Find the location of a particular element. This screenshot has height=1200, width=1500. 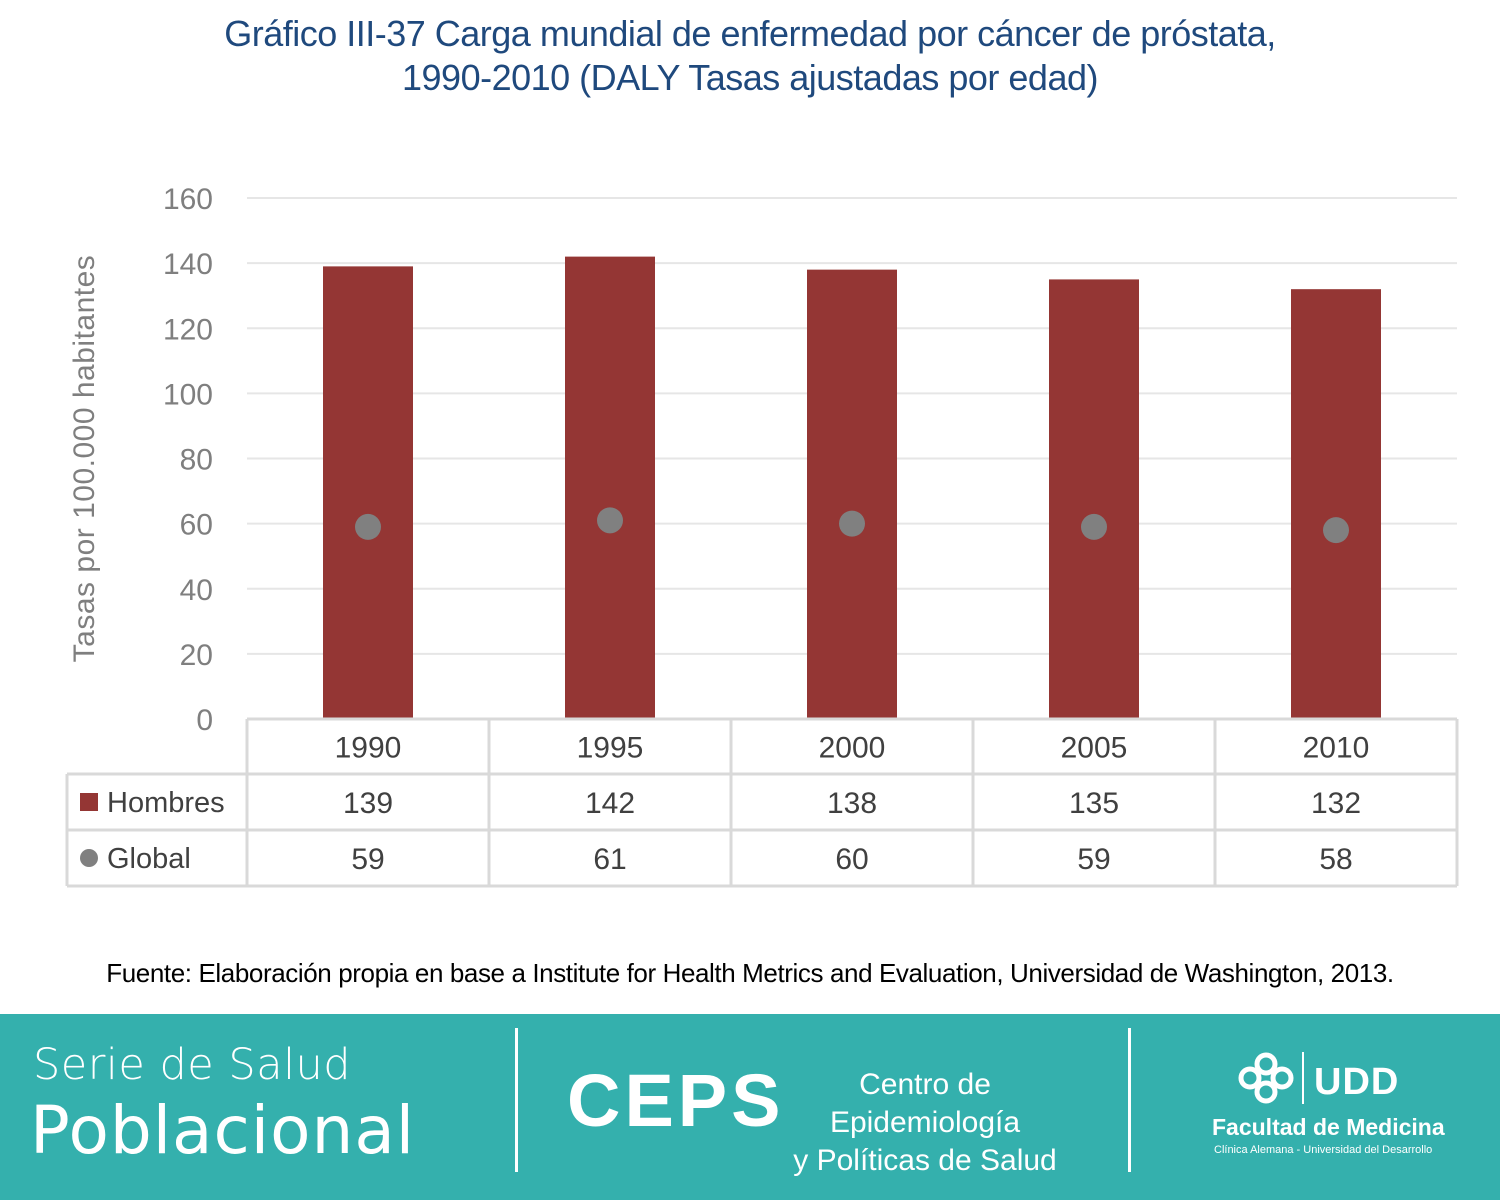

x-tick-label: 2000 is located at coordinates (852, 748).